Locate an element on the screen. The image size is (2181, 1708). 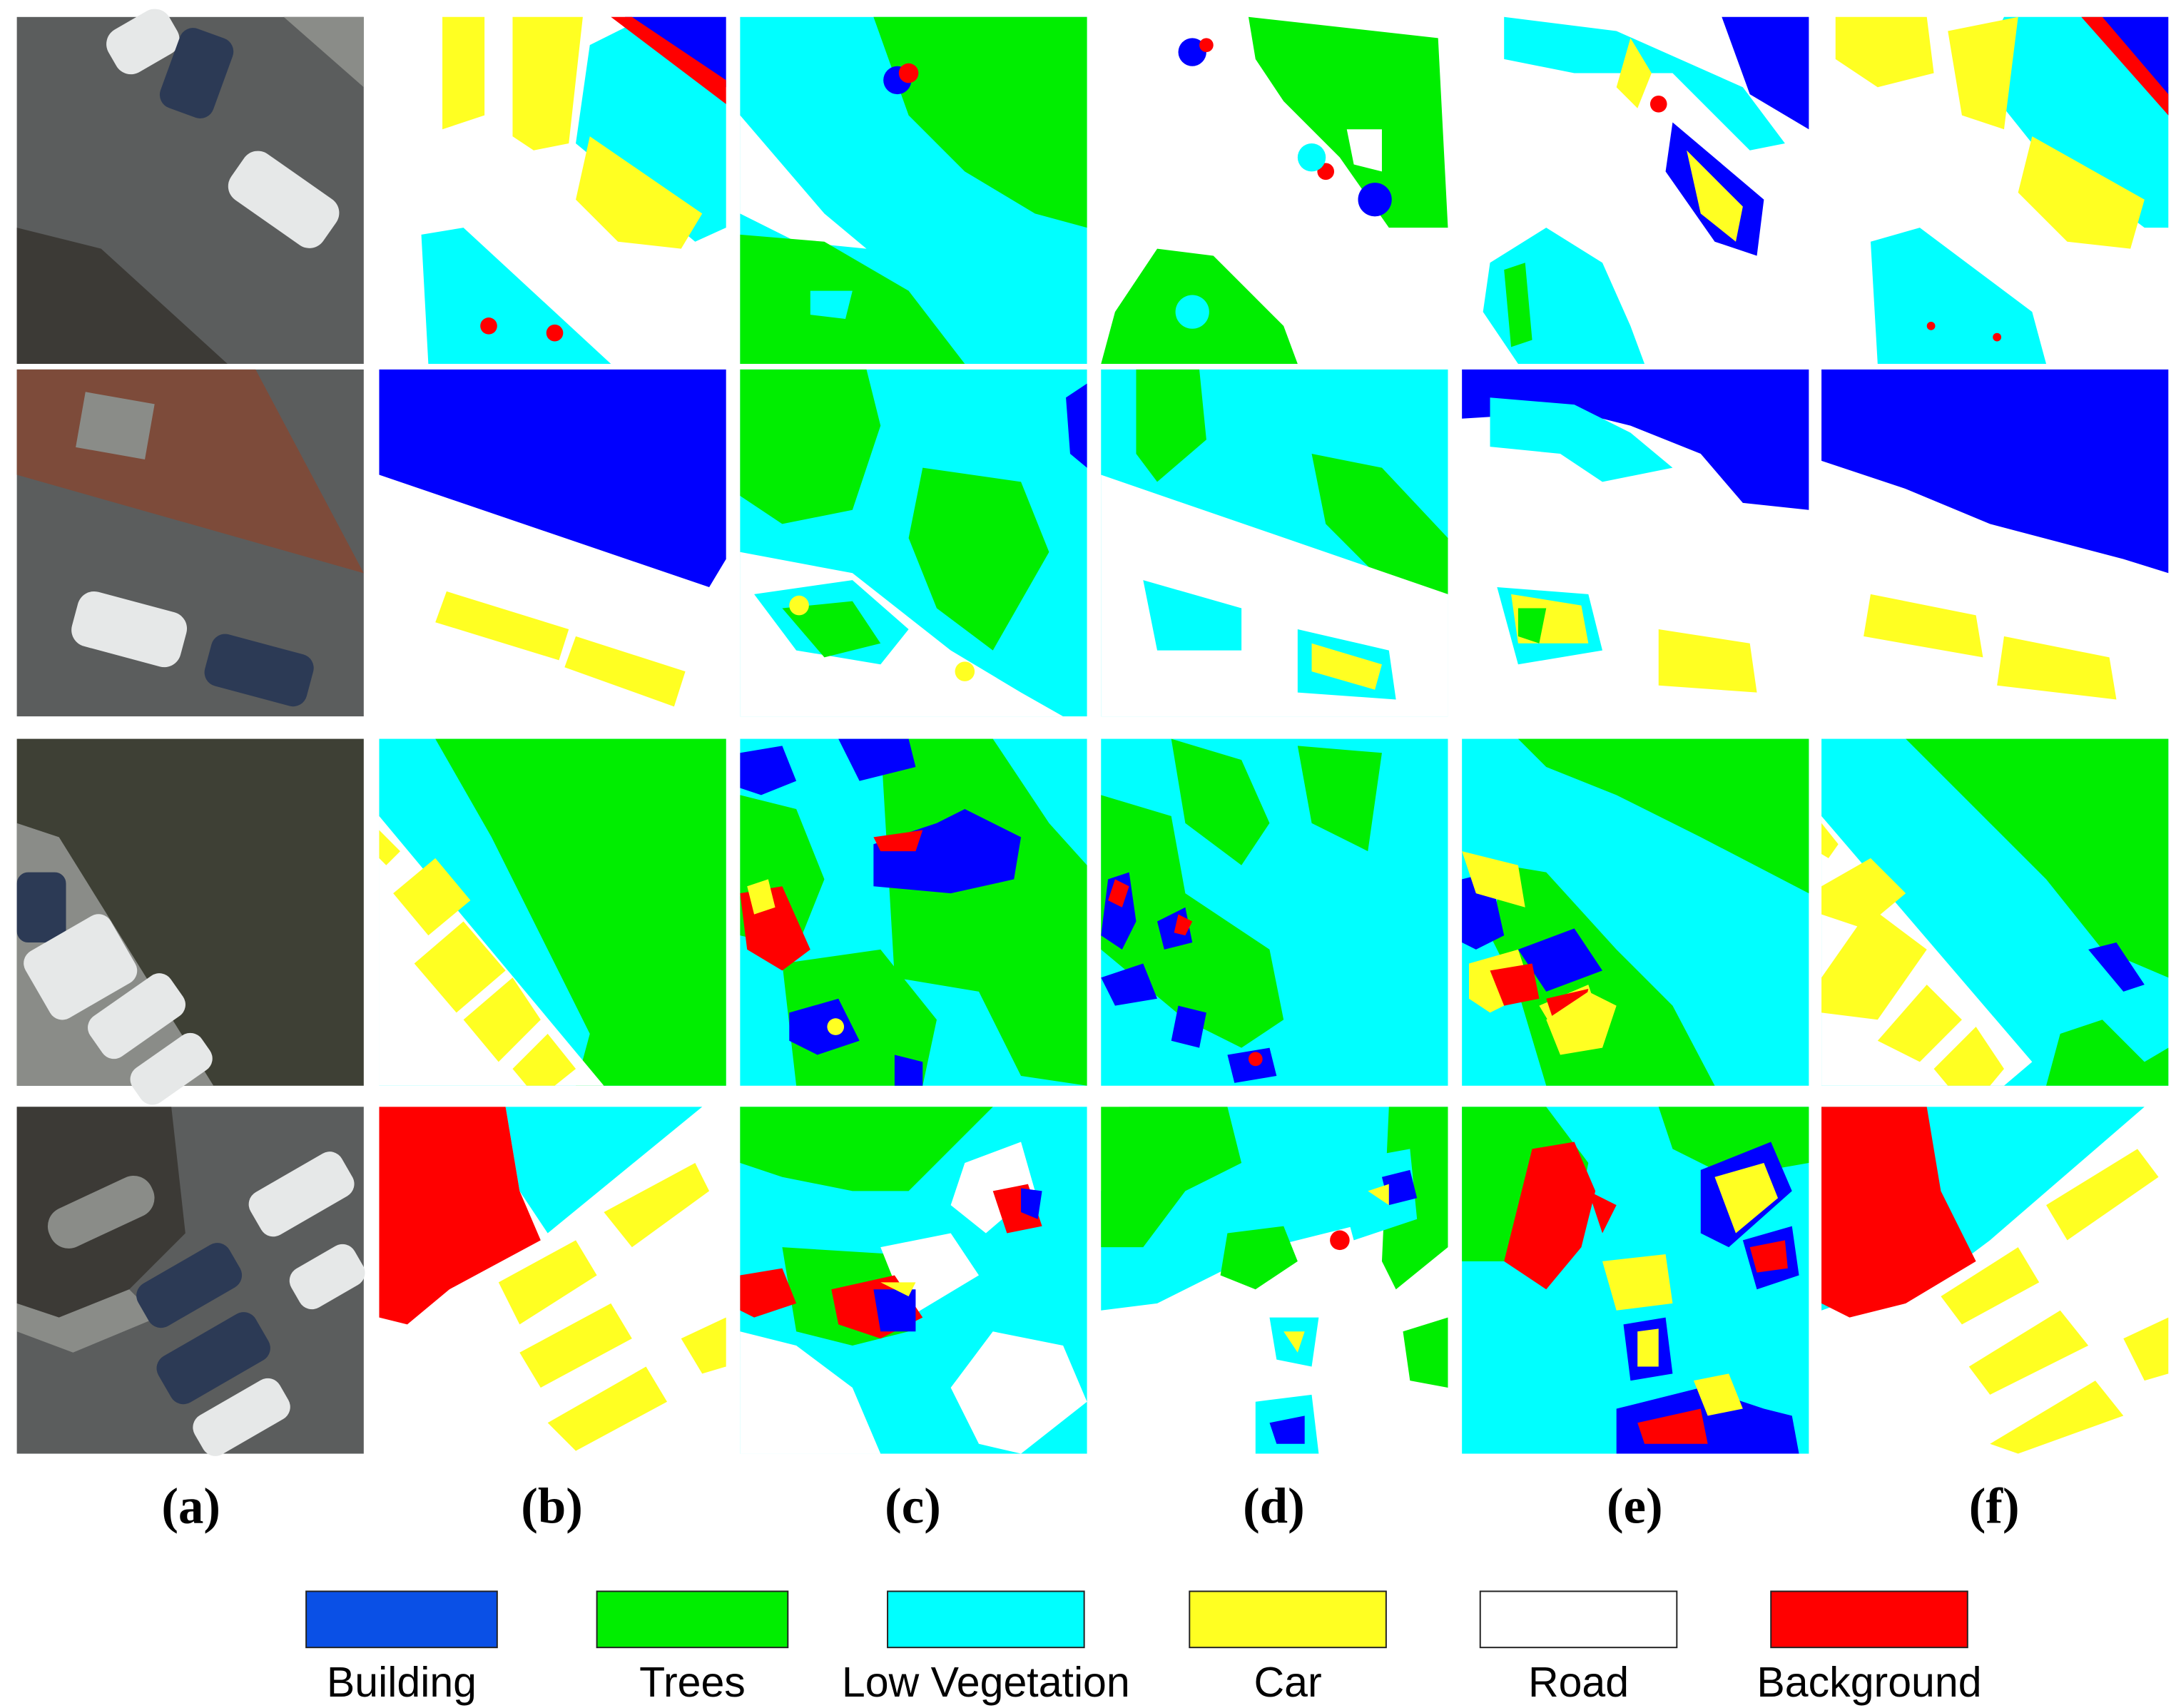
panel-label: (f) is located at coordinates (1994, 1506).